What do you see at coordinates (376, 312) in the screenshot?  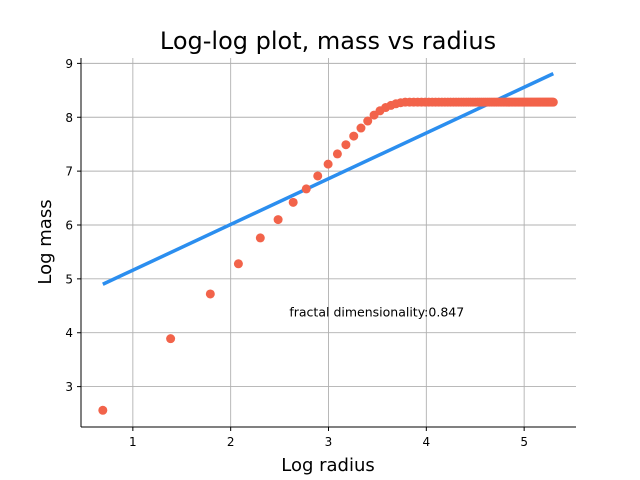 I see `fractal-dimensionality-annotation: fractal dimensionality:0.847` at bounding box center [376, 312].